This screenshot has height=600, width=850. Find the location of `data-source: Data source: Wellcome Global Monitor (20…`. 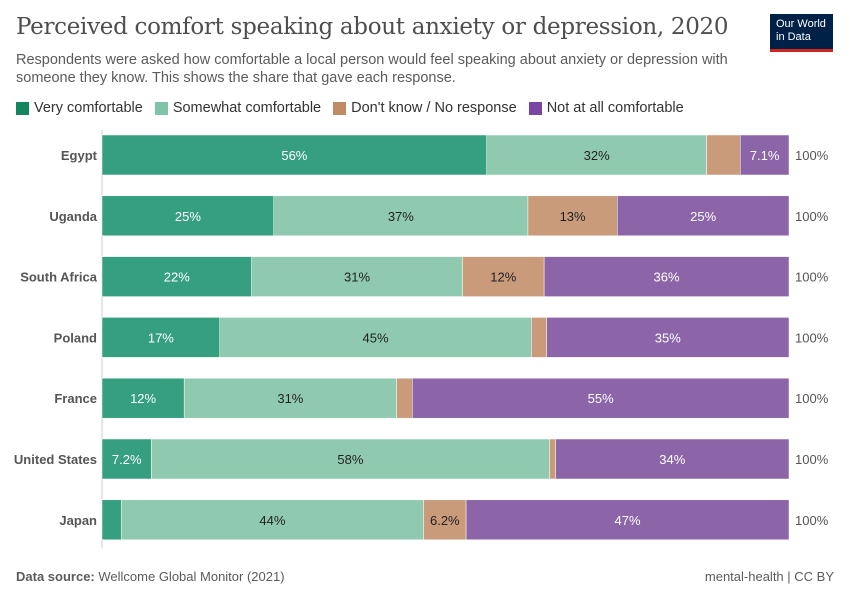

data-source: Data source: Wellcome Global Monitor (20… is located at coordinates (150, 576).